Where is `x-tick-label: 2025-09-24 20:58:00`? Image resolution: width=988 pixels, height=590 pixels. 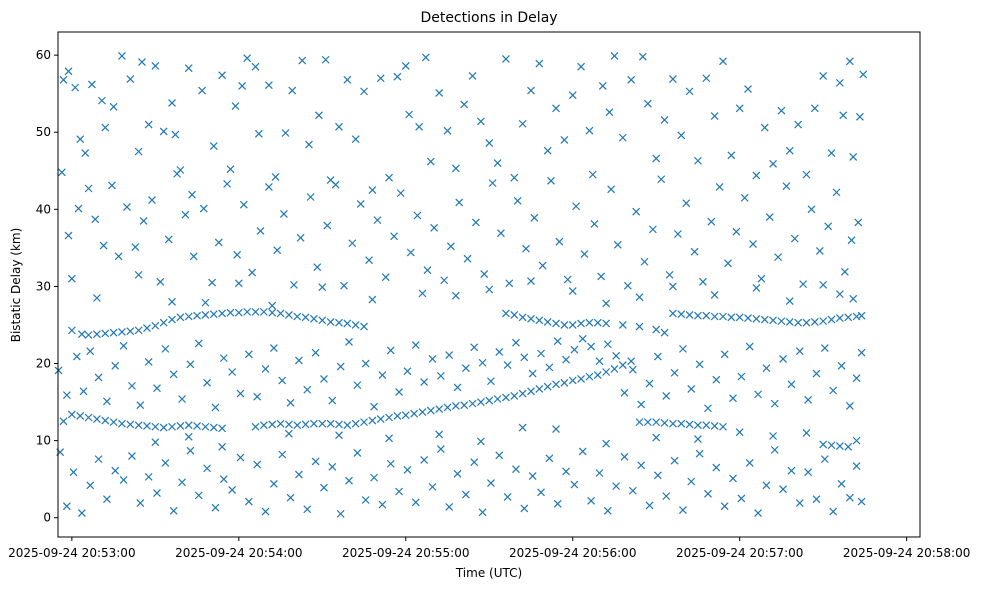 x-tick-label: 2025-09-24 20:58:00 is located at coordinates (906, 553).